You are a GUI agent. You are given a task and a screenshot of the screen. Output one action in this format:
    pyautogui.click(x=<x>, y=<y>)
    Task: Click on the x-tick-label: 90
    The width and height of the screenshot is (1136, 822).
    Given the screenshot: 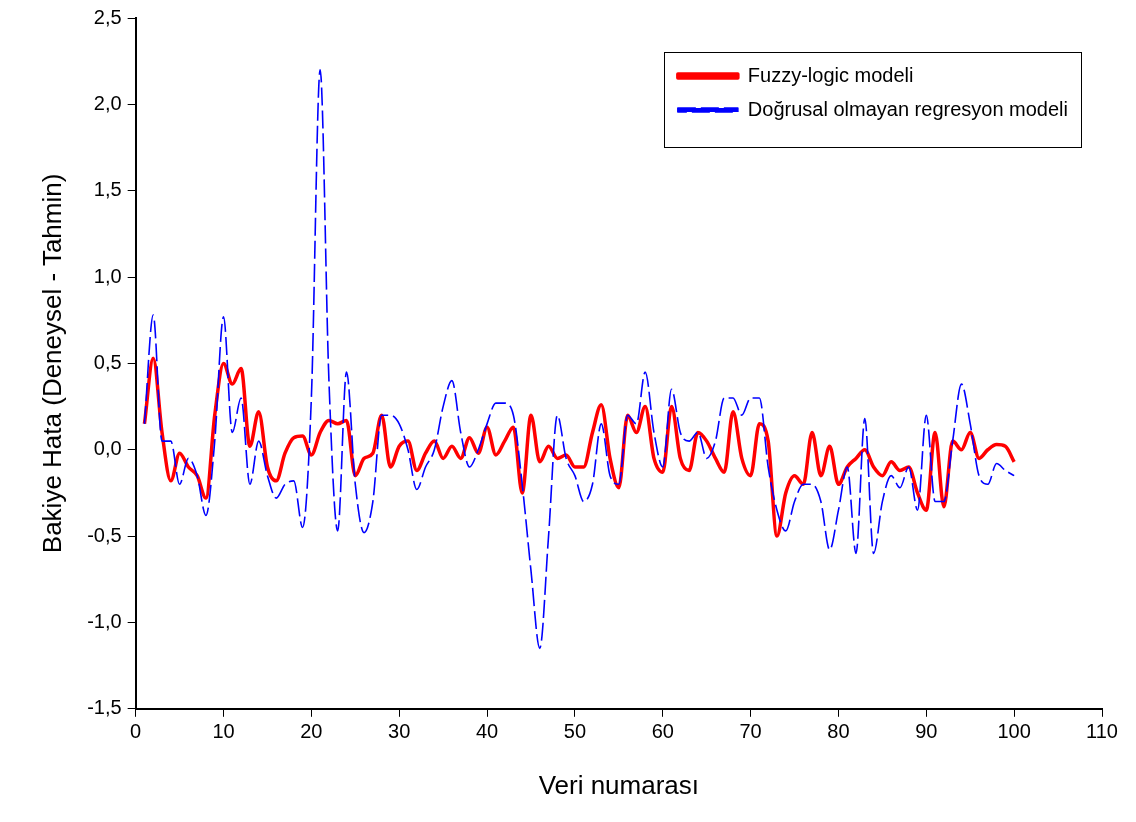 What is the action you would take?
    pyautogui.click(x=926, y=731)
    